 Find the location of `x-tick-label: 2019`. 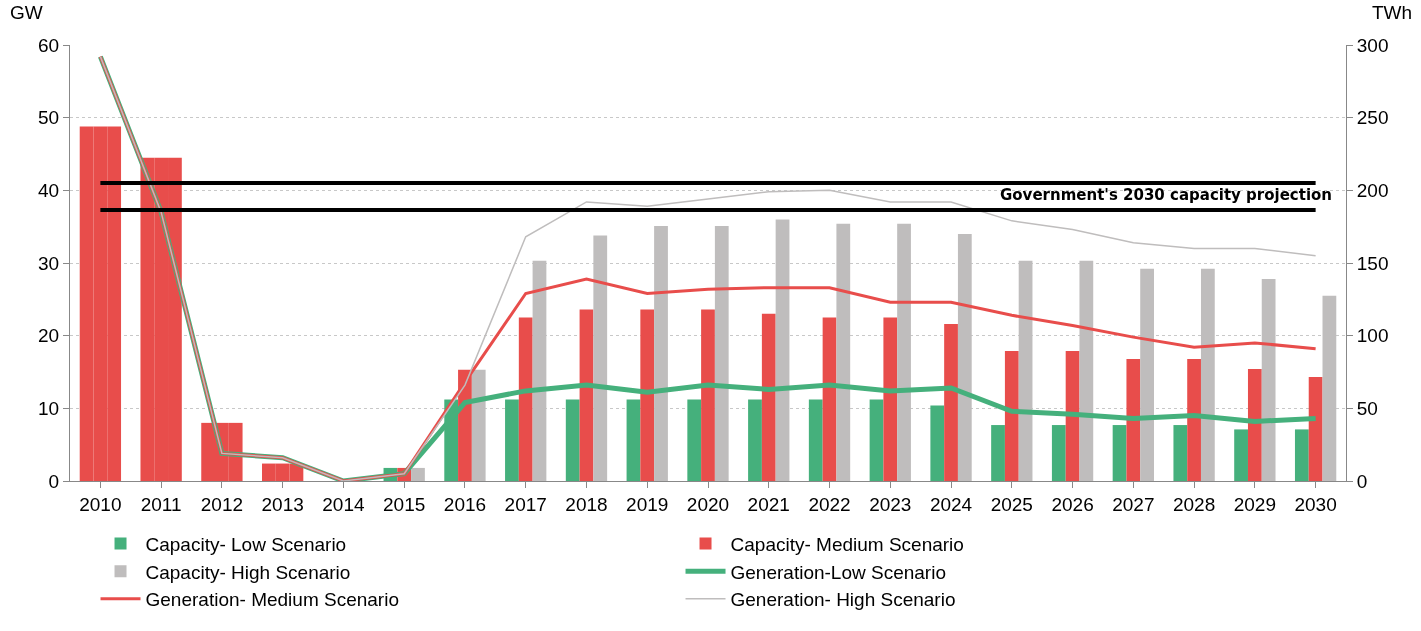

x-tick-label: 2019 is located at coordinates (647, 504).